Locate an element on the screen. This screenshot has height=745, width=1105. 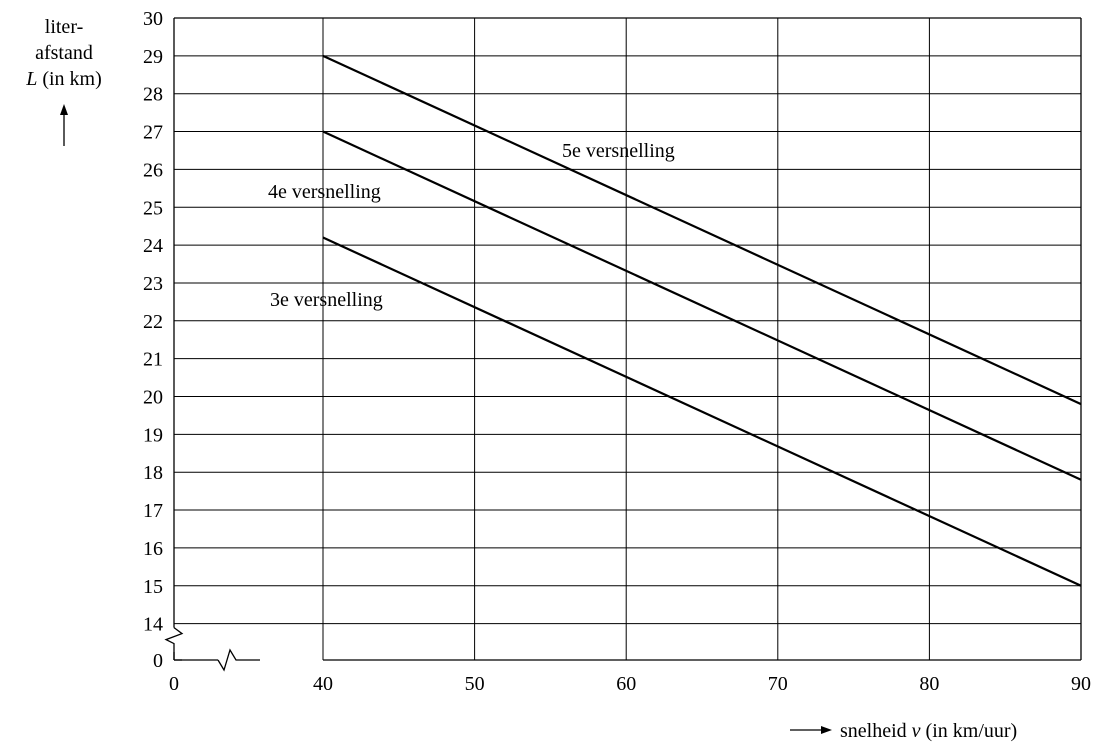
x-label-text: snelheid v (in km/uur) is located at coordinates (928, 731).